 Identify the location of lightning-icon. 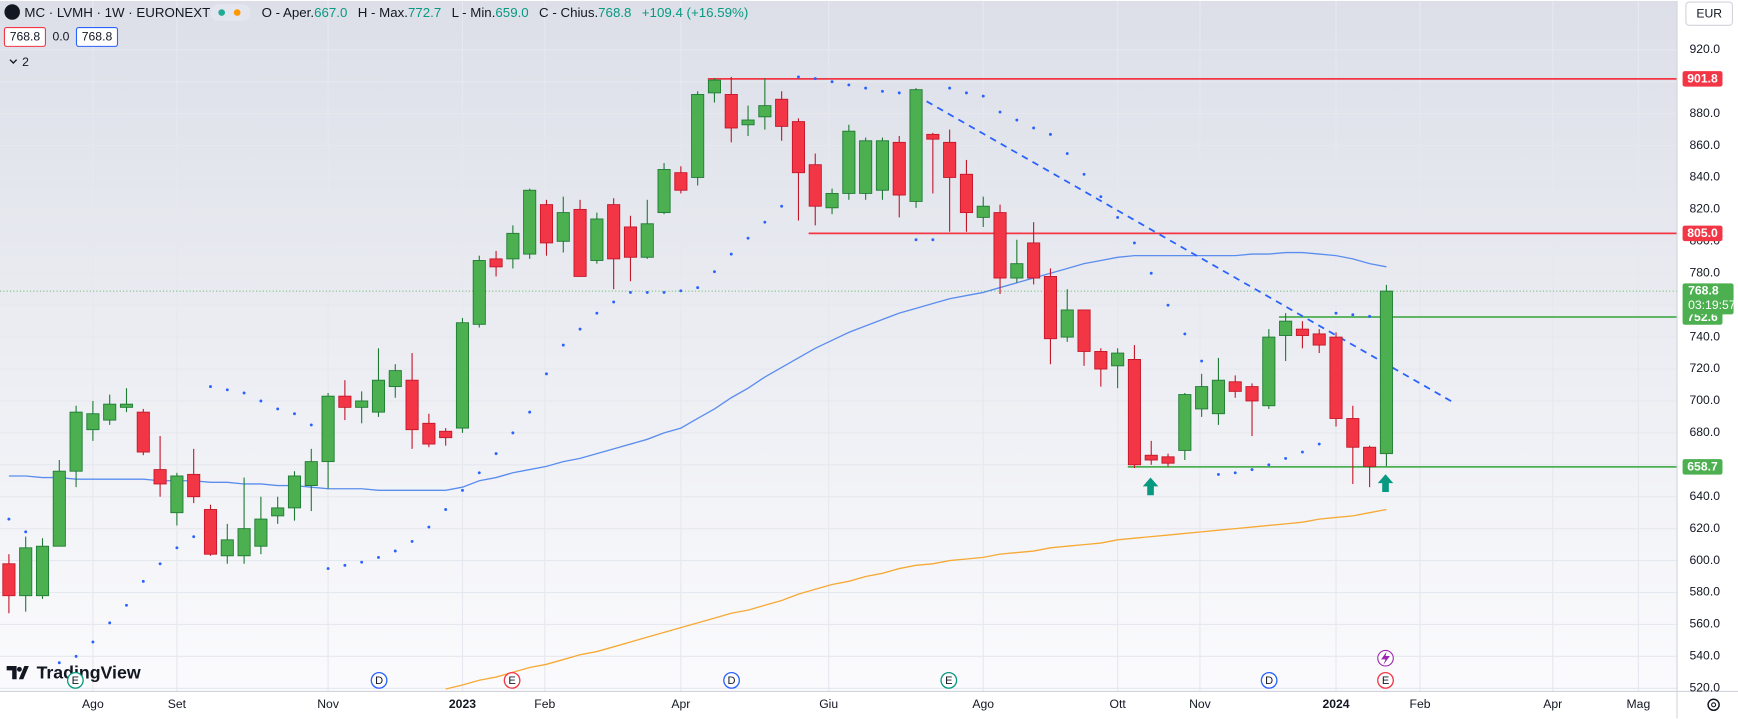
(1385, 658).